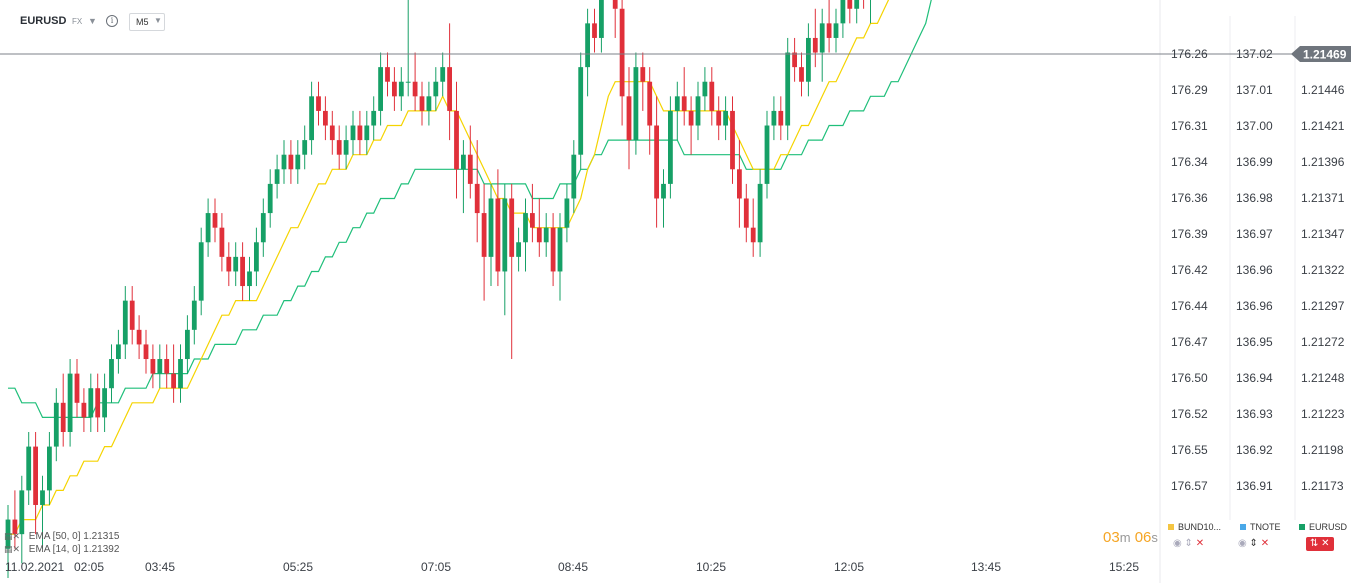 The width and height of the screenshot is (1361, 583). I want to click on y-tick-label: 1.21173, so click(1322, 486).